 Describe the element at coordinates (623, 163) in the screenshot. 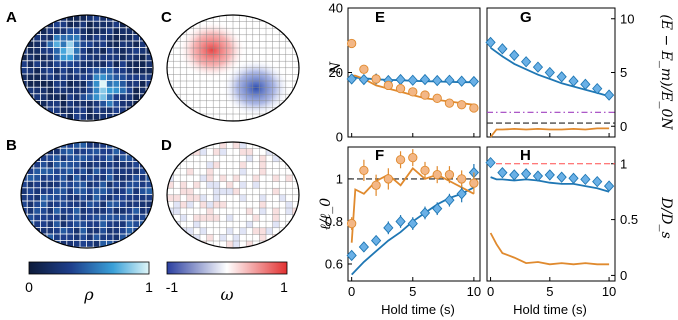

I see `y-tick-label: 1` at that location.